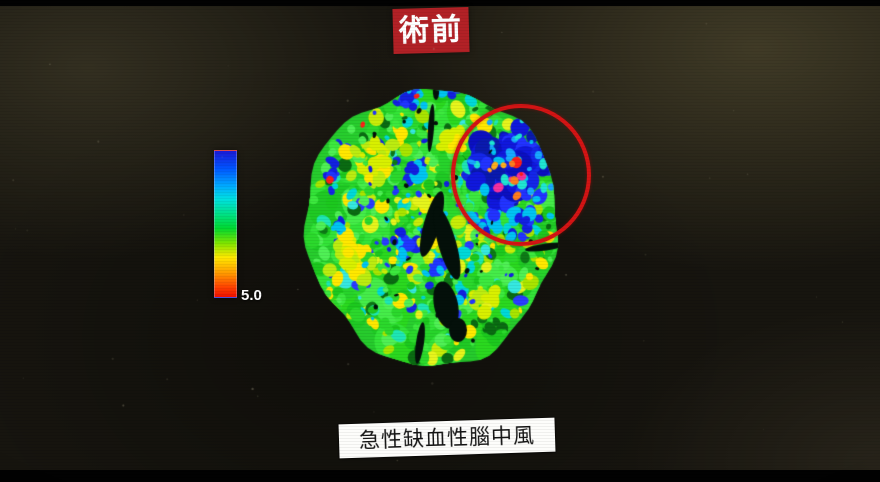 This screenshot has height=482, width=880. I want to click on slide-caption: 急性缺血性腦中風, so click(447, 438).